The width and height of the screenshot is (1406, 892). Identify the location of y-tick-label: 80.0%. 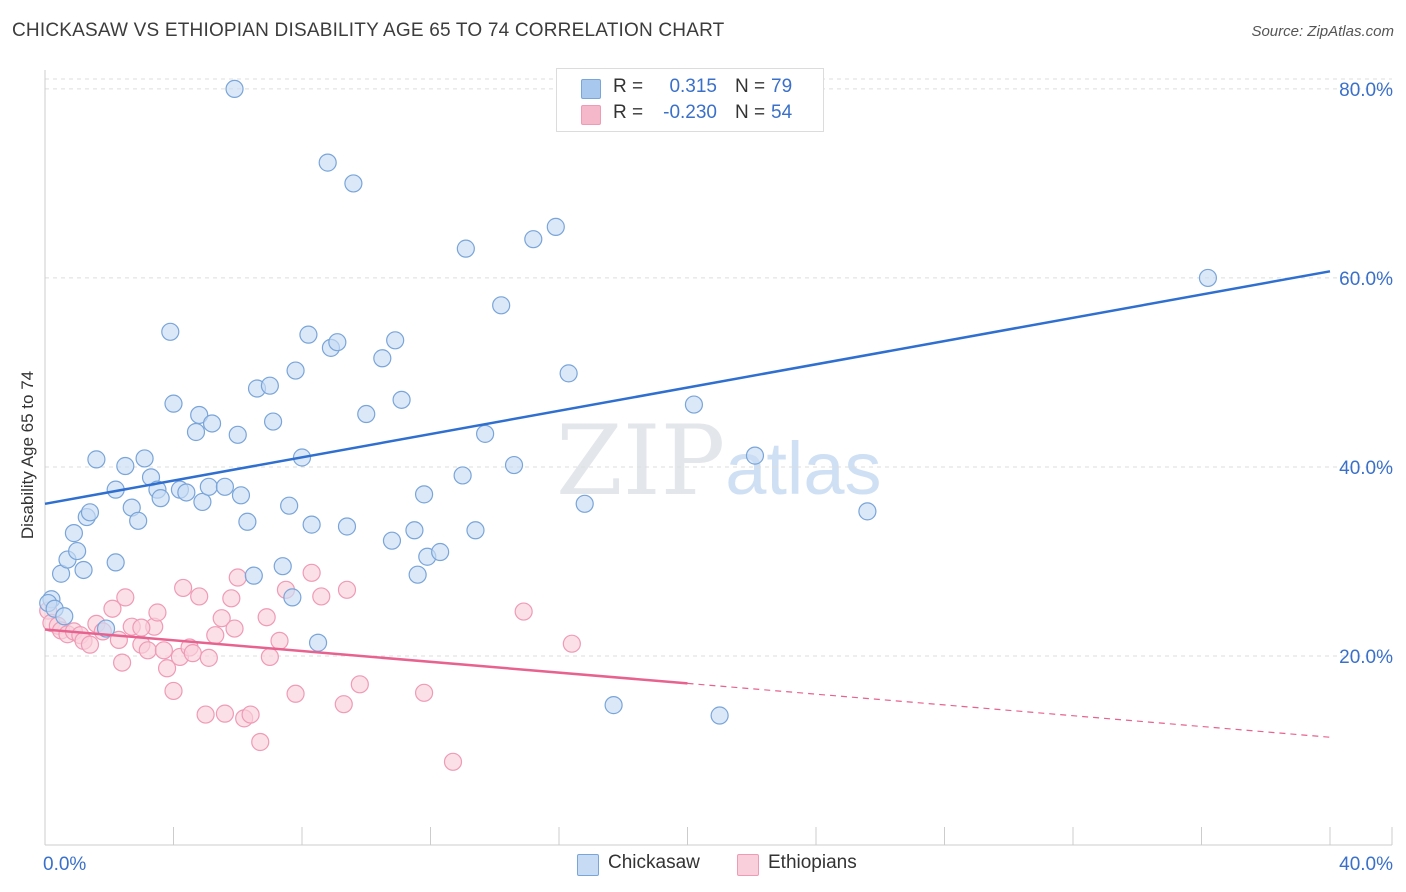
(1366, 90).